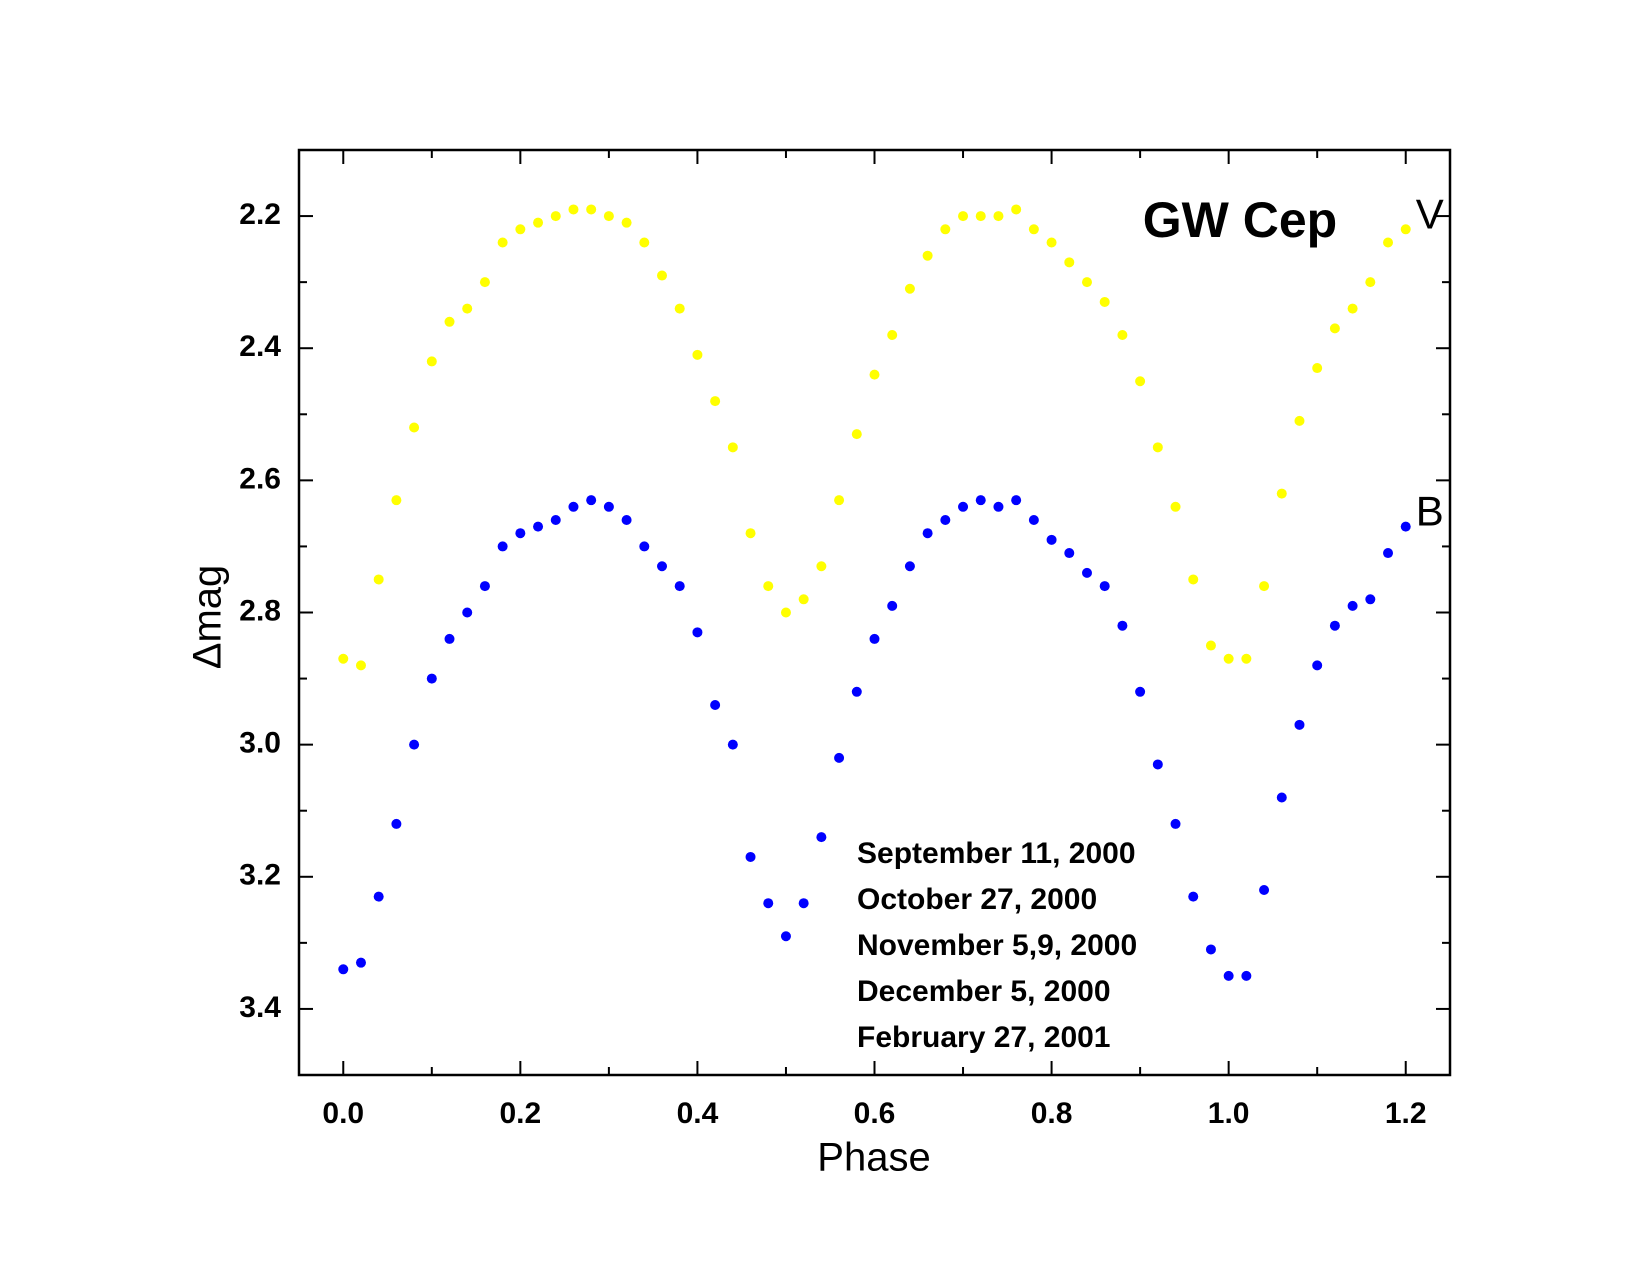  Describe the element at coordinates (1052, 1113) in the screenshot. I see `x-tick-label: 0.8` at that location.